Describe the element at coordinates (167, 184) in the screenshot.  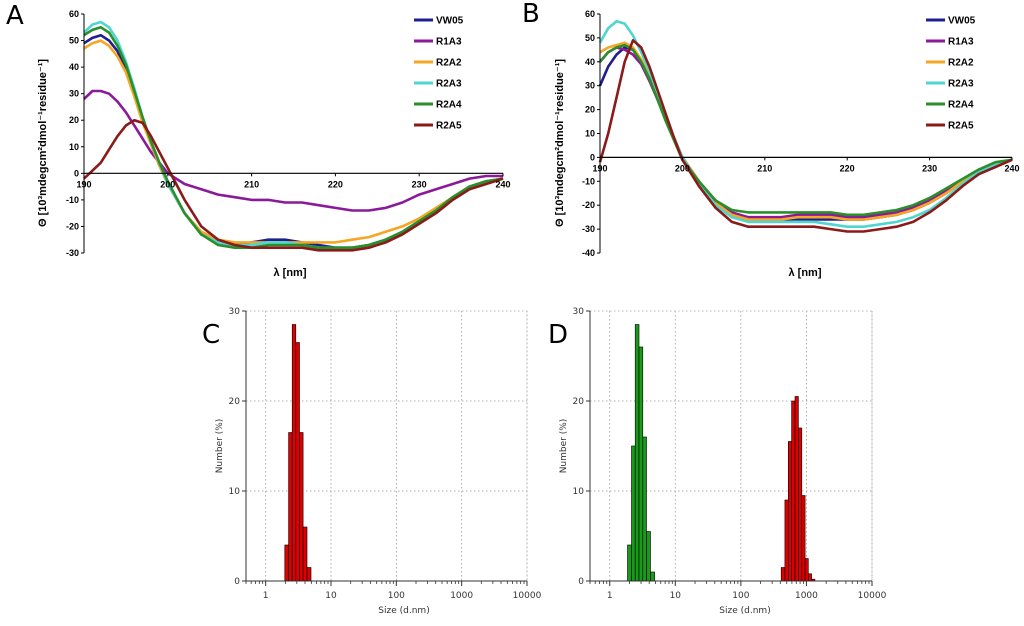
I see `x-tick-label-a: 200` at that location.